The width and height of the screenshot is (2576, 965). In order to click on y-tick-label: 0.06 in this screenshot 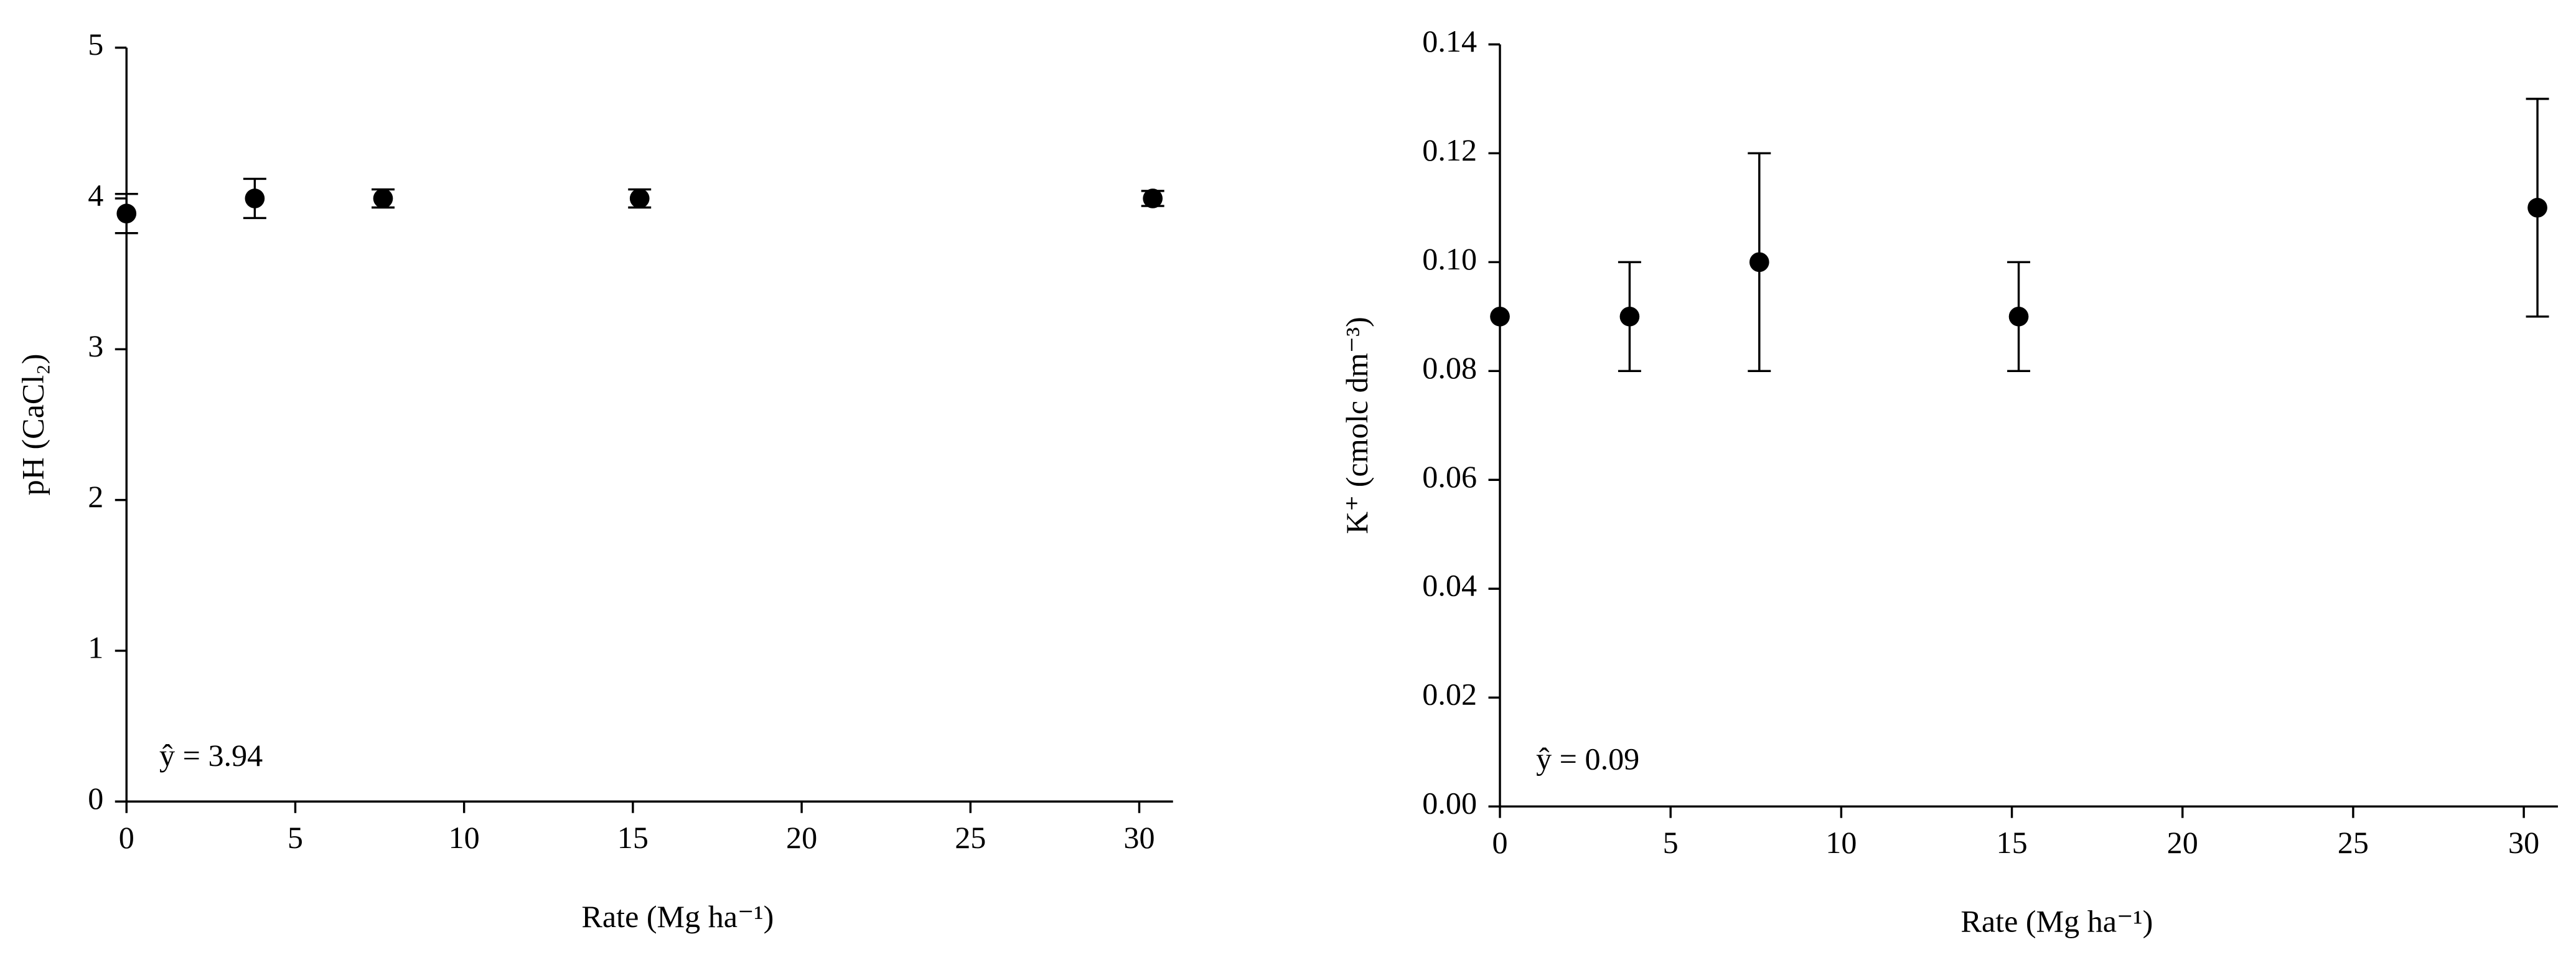, I will do `click(1449, 476)`.